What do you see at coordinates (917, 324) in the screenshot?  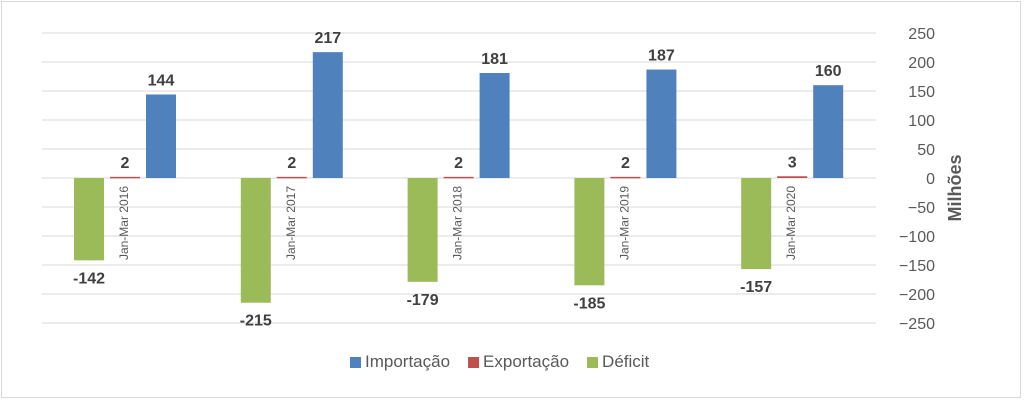 I see `y-tick-label: −250` at bounding box center [917, 324].